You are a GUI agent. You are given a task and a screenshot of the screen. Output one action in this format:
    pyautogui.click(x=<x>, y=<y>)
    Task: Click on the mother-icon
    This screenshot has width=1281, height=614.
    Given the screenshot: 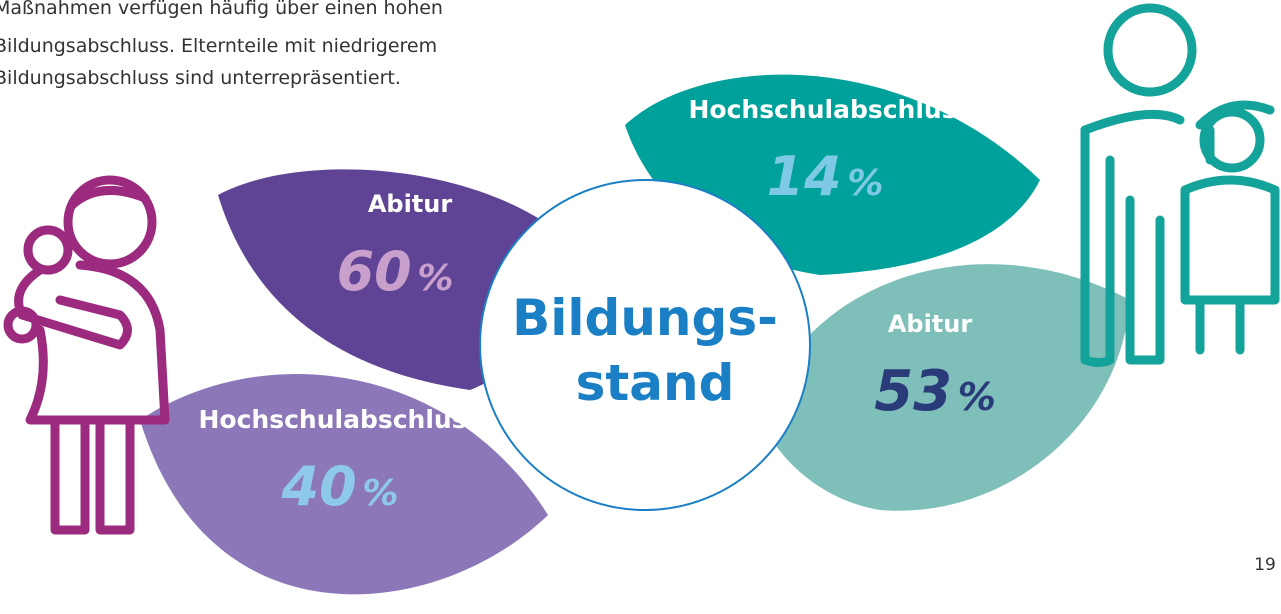 What is the action you would take?
    pyautogui.click(x=86, y=355)
    